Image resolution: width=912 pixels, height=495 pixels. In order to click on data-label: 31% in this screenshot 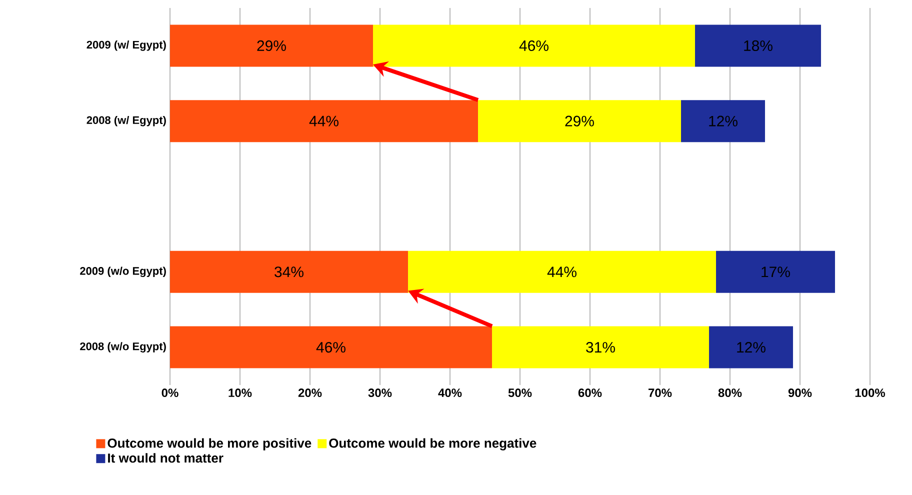, I will do `click(600, 347)`.